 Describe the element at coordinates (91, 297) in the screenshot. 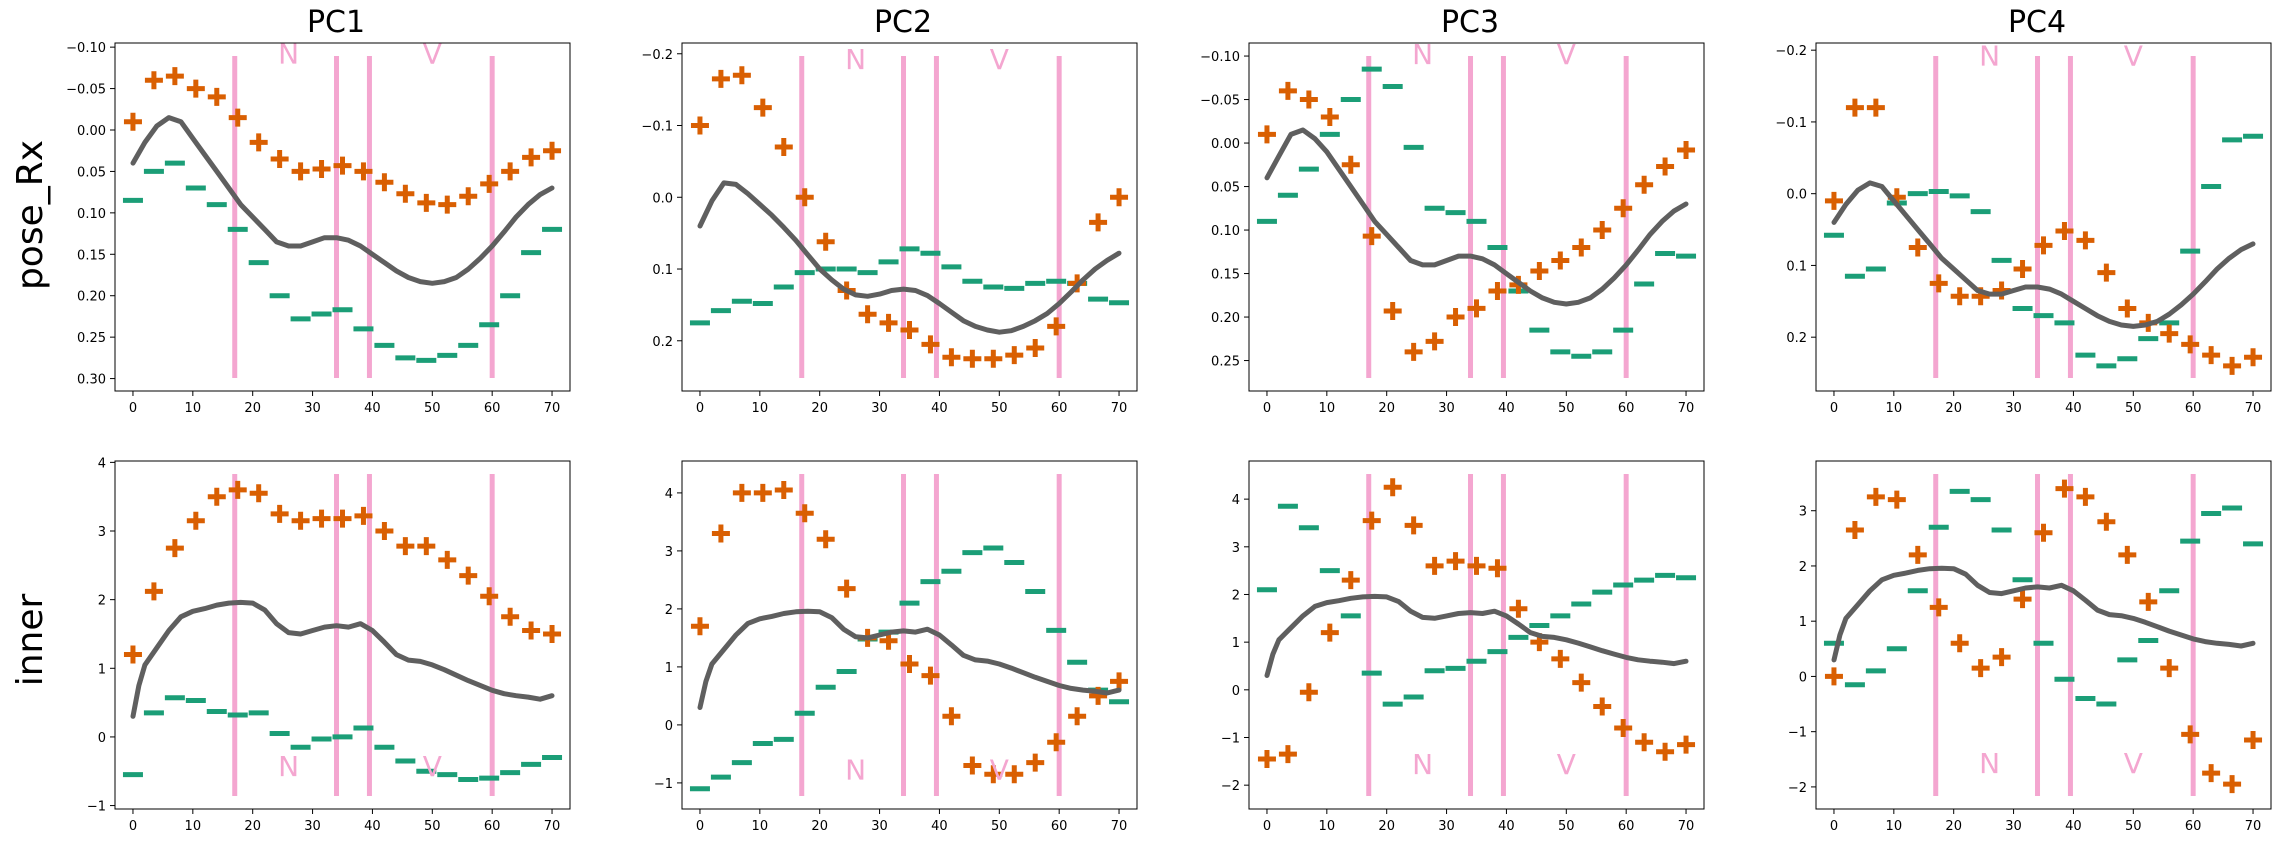

I see `y-tick-label: 0.20` at that location.